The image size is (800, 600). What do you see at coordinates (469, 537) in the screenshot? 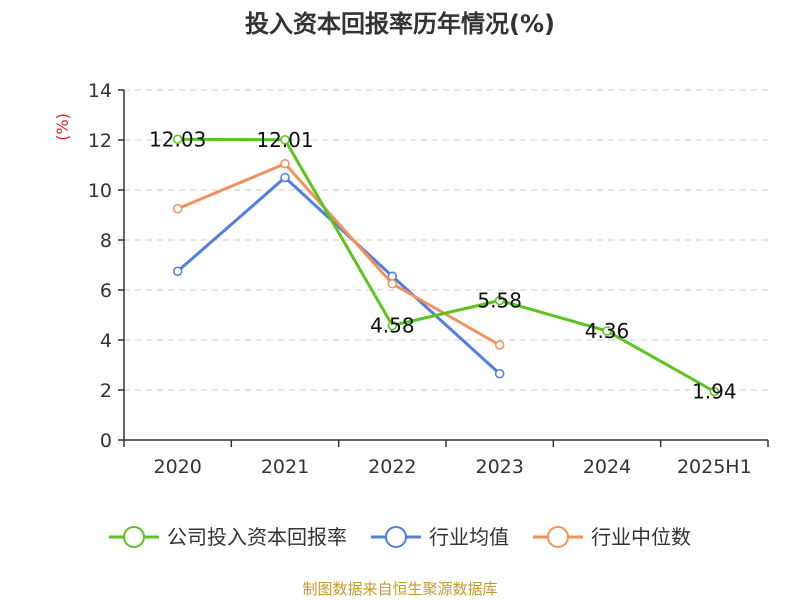
I see `legend-label: 行业均值` at bounding box center [469, 537].